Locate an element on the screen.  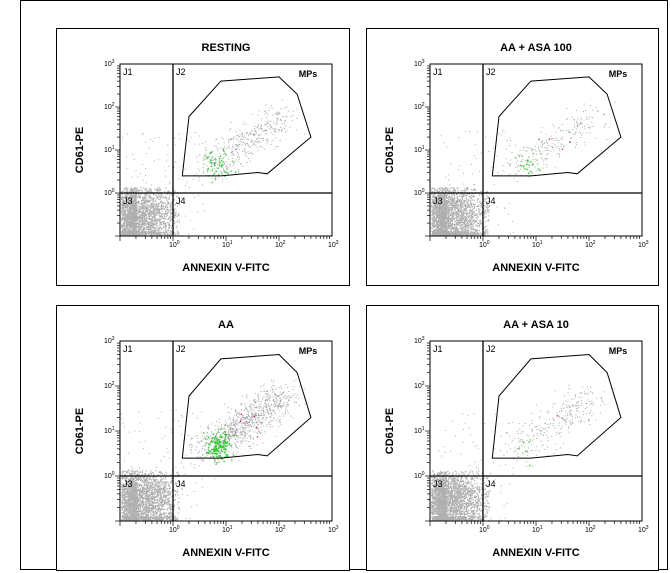
y-tick-label: 103 is located at coordinates (109, 63).